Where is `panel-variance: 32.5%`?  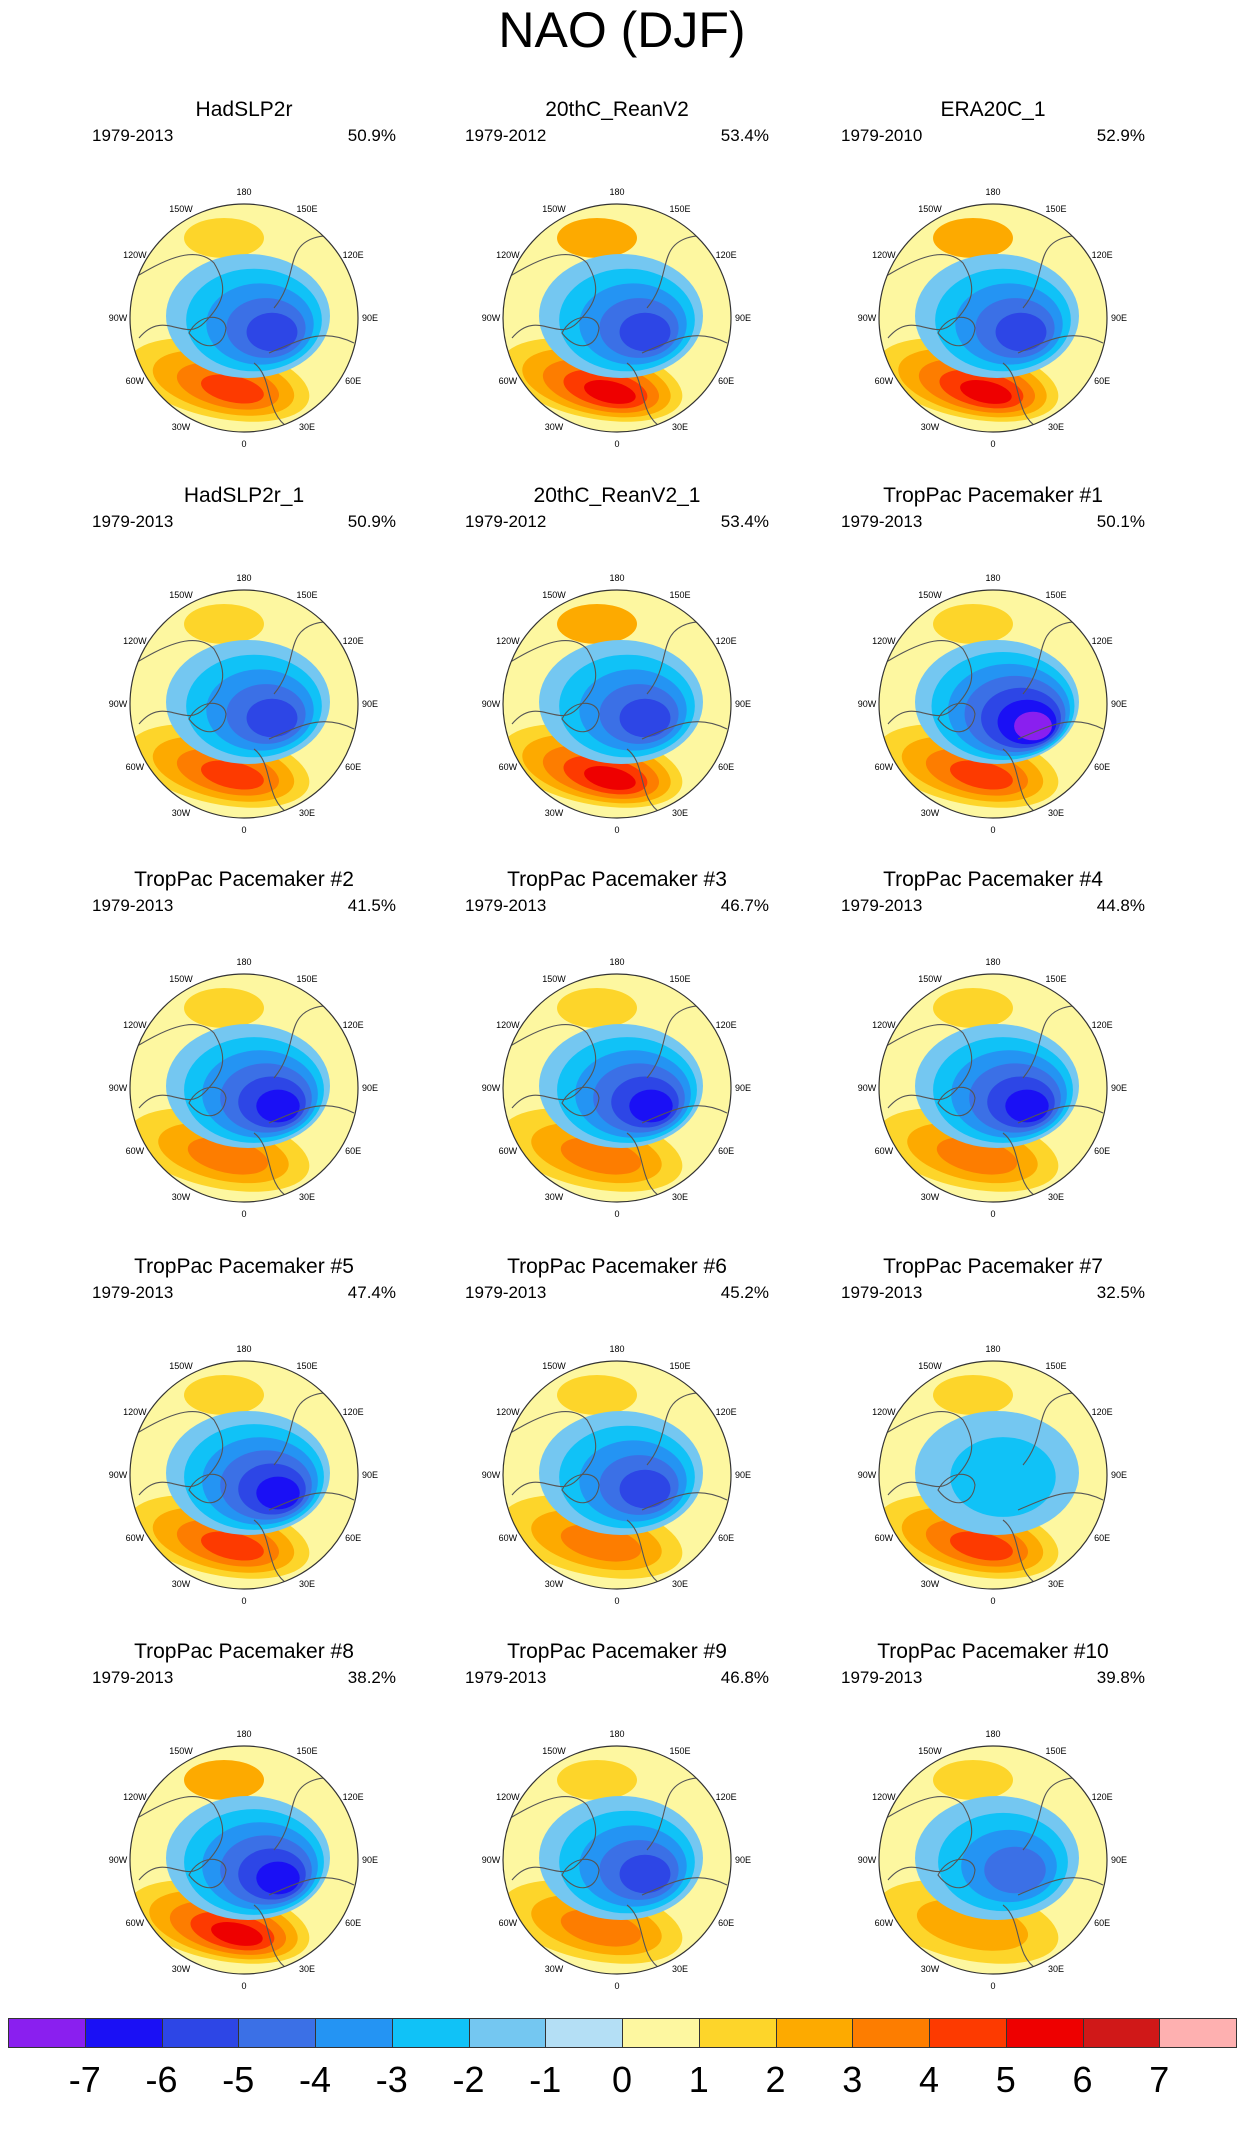
panel-variance: 32.5% is located at coordinates (1120, 1292).